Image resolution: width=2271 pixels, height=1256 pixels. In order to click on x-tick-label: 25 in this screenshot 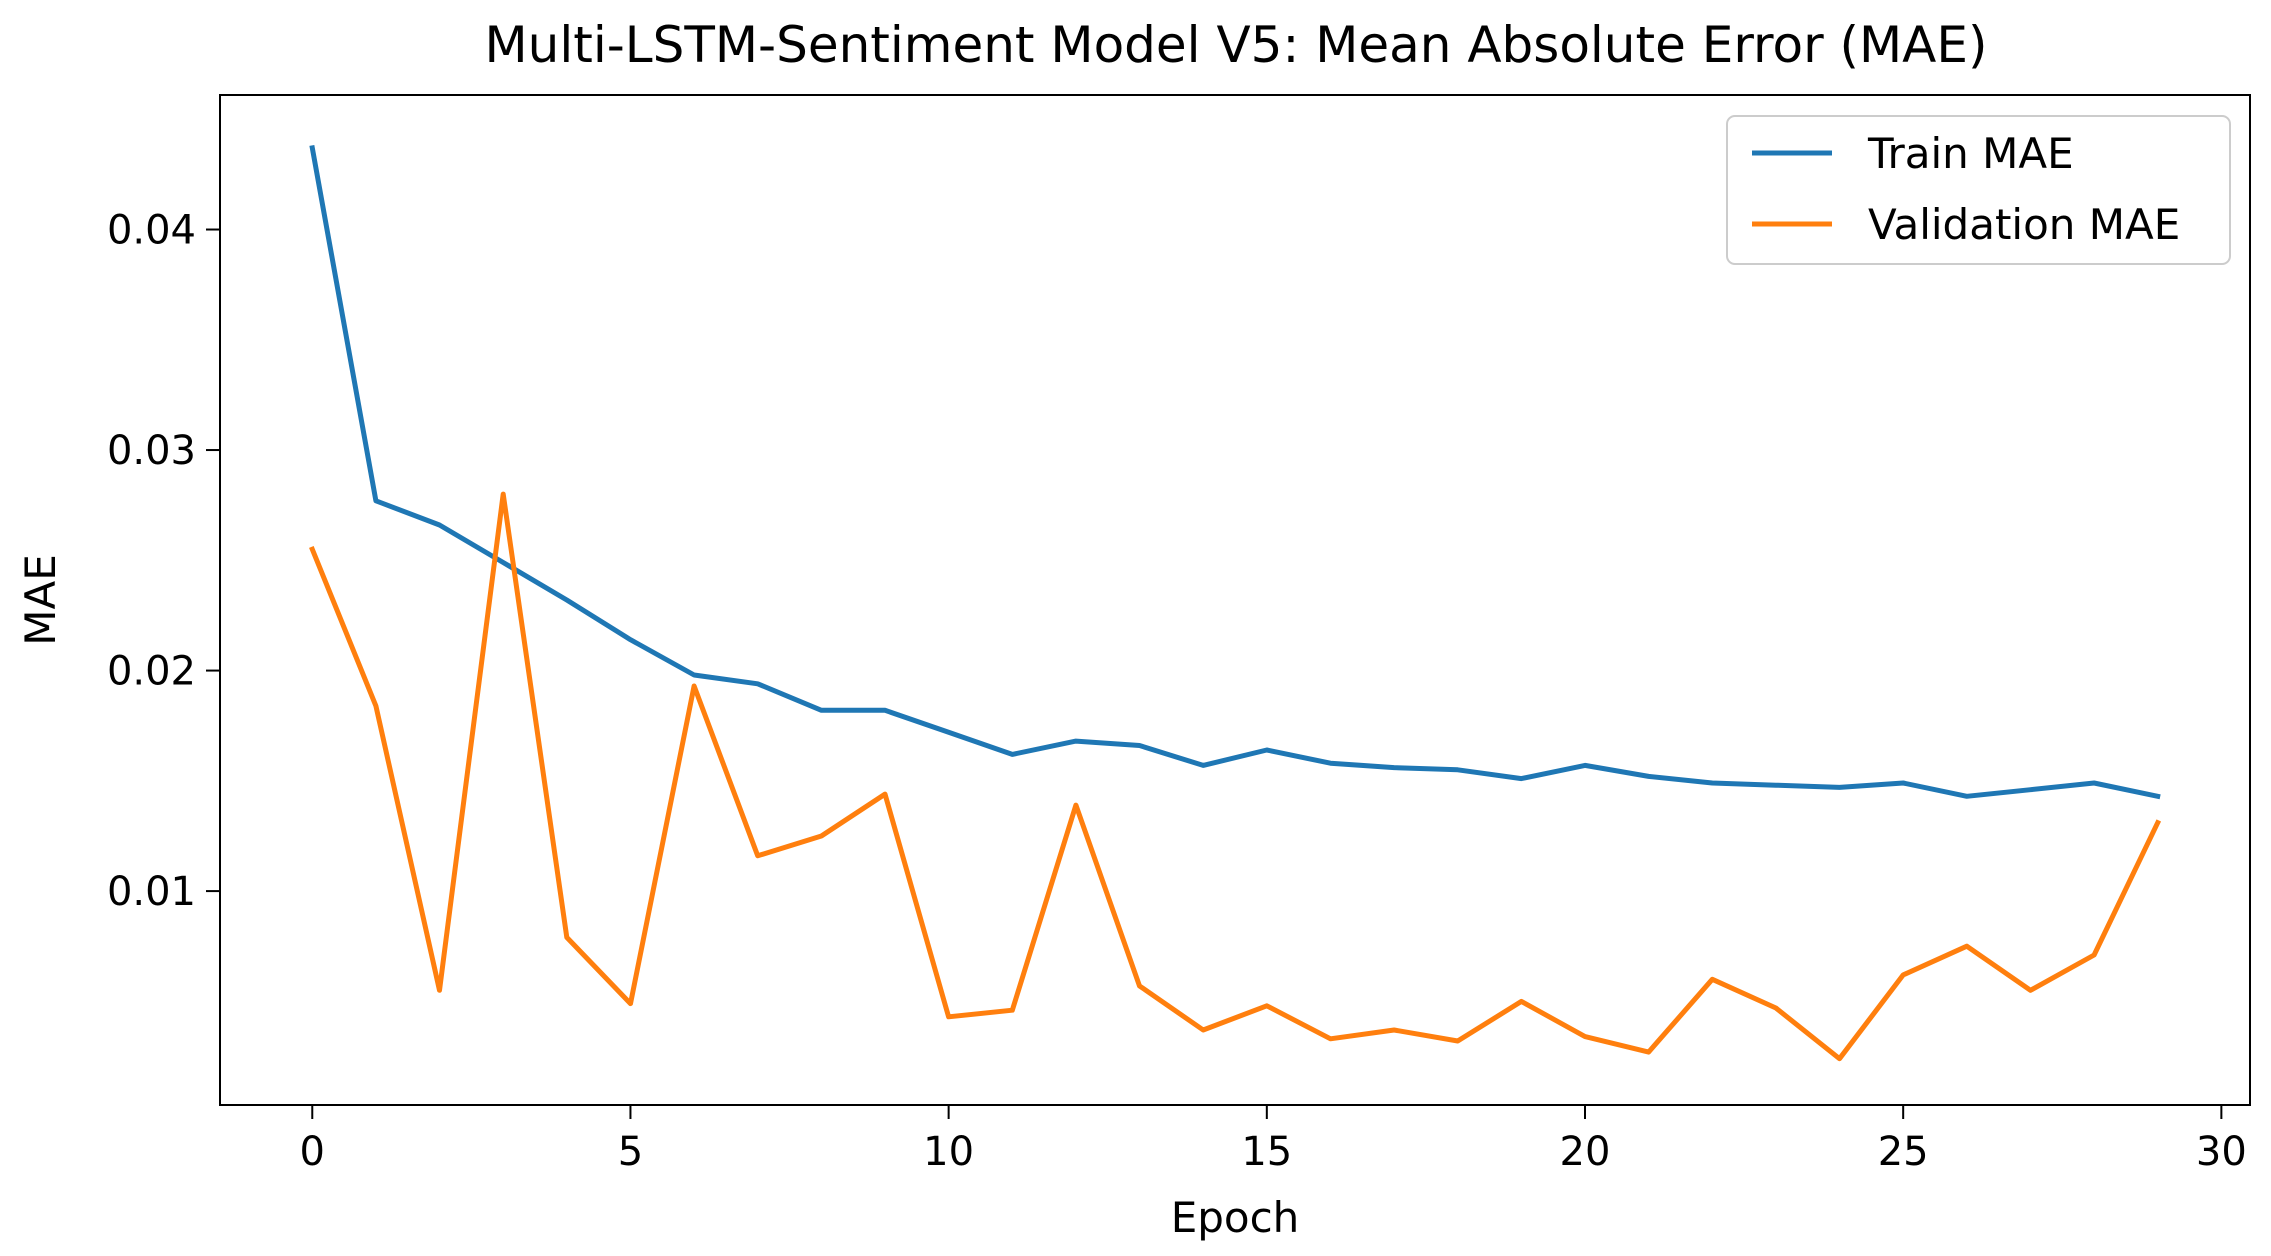, I will do `click(1903, 1152)`.